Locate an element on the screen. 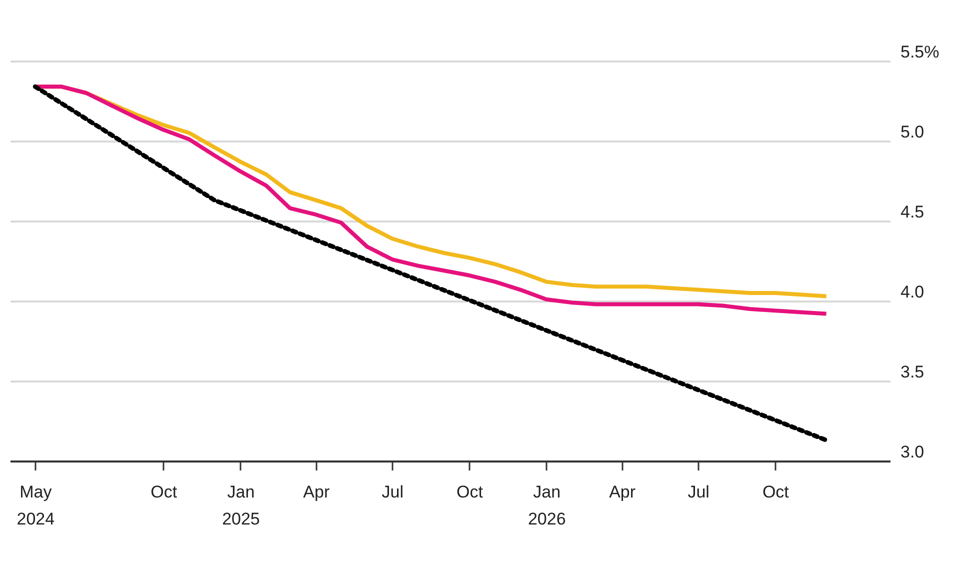 Image resolution: width=966 pixels, height=567 pixels. y-tick-label: 3.0 is located at coordinates (912, 452).